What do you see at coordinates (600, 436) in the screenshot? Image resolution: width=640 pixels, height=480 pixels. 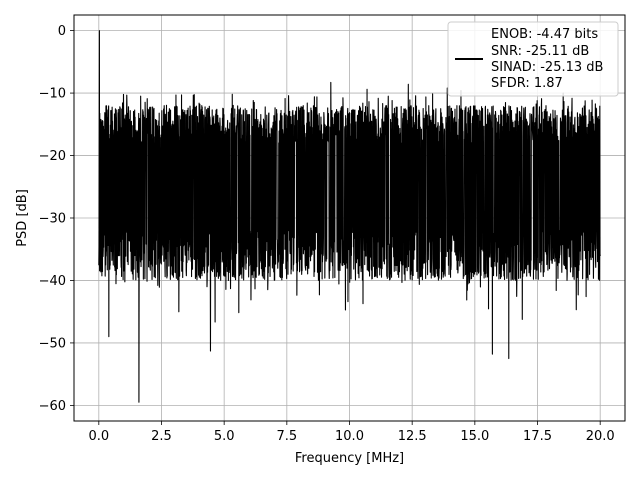 I see `x-tick-label: 20.0` at bounding box center [600, 436].